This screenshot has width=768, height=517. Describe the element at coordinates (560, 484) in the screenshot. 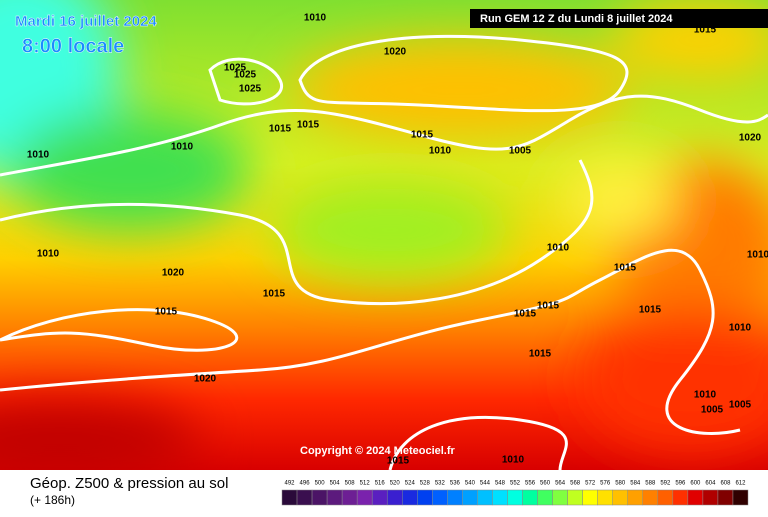

I see `legend-tick-label: 564` at that location.